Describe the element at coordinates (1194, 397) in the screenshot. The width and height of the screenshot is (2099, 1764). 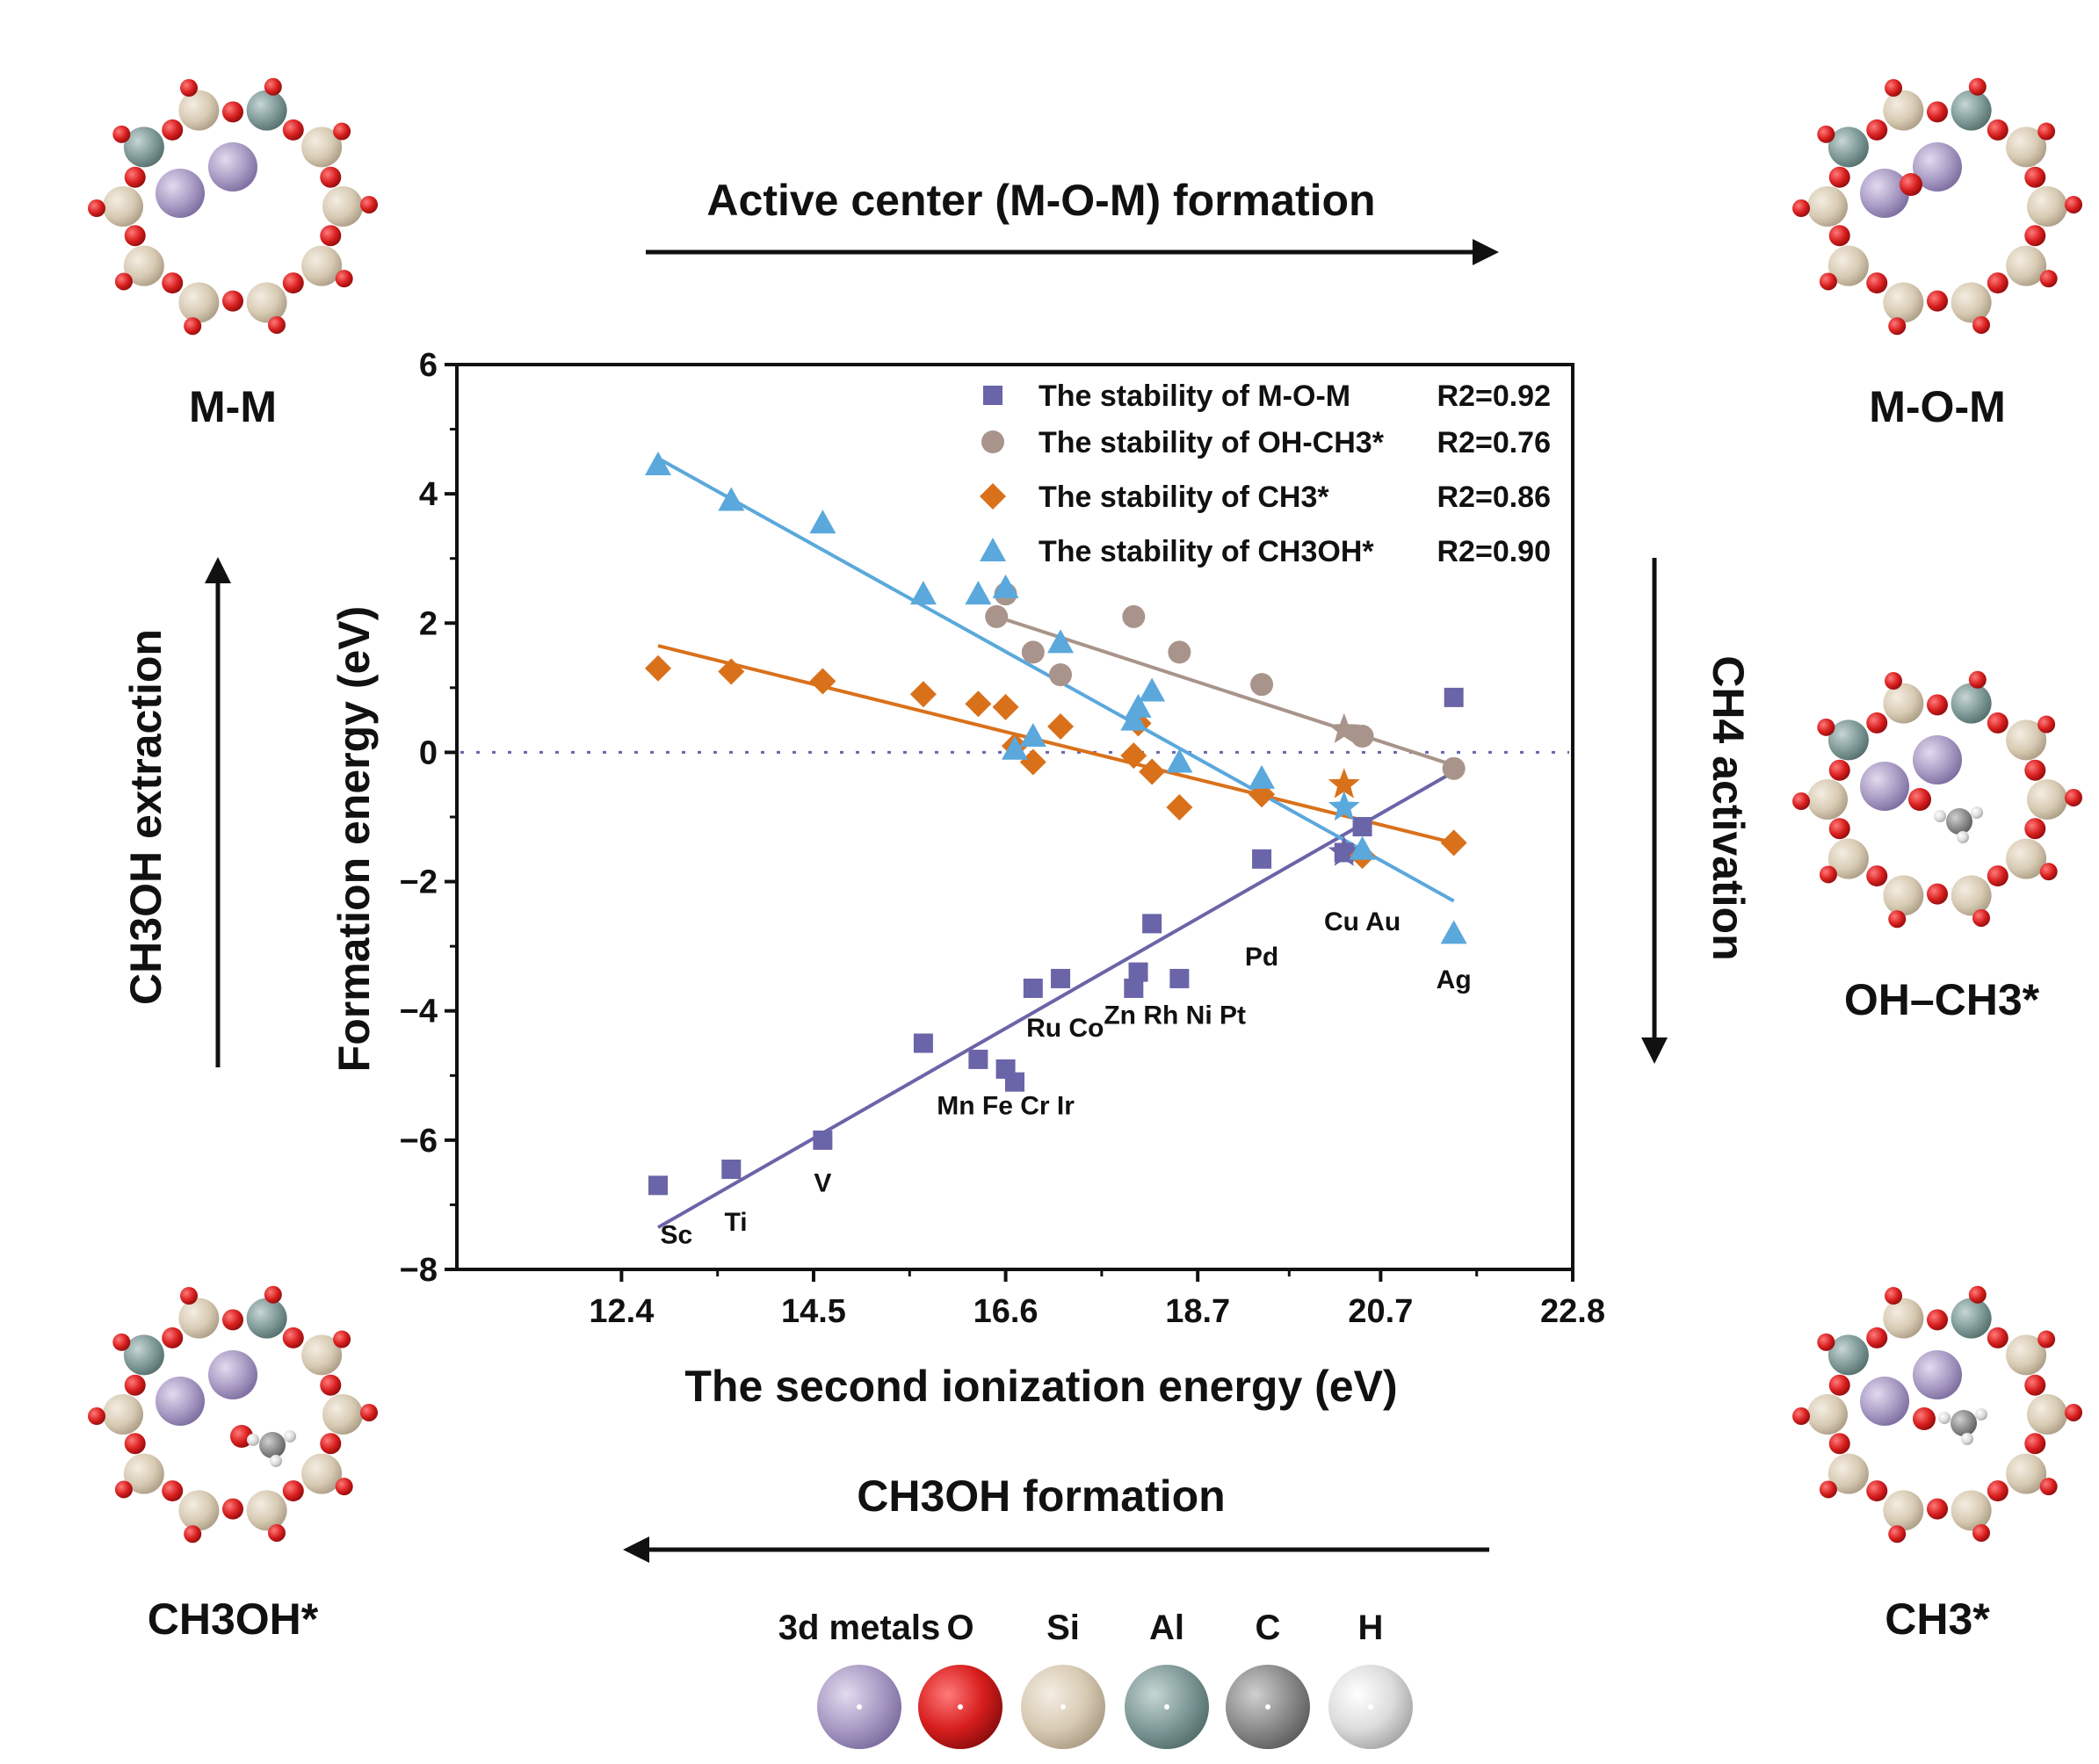
I see `legend-entry-label: The stability of M-O-M` at that location.